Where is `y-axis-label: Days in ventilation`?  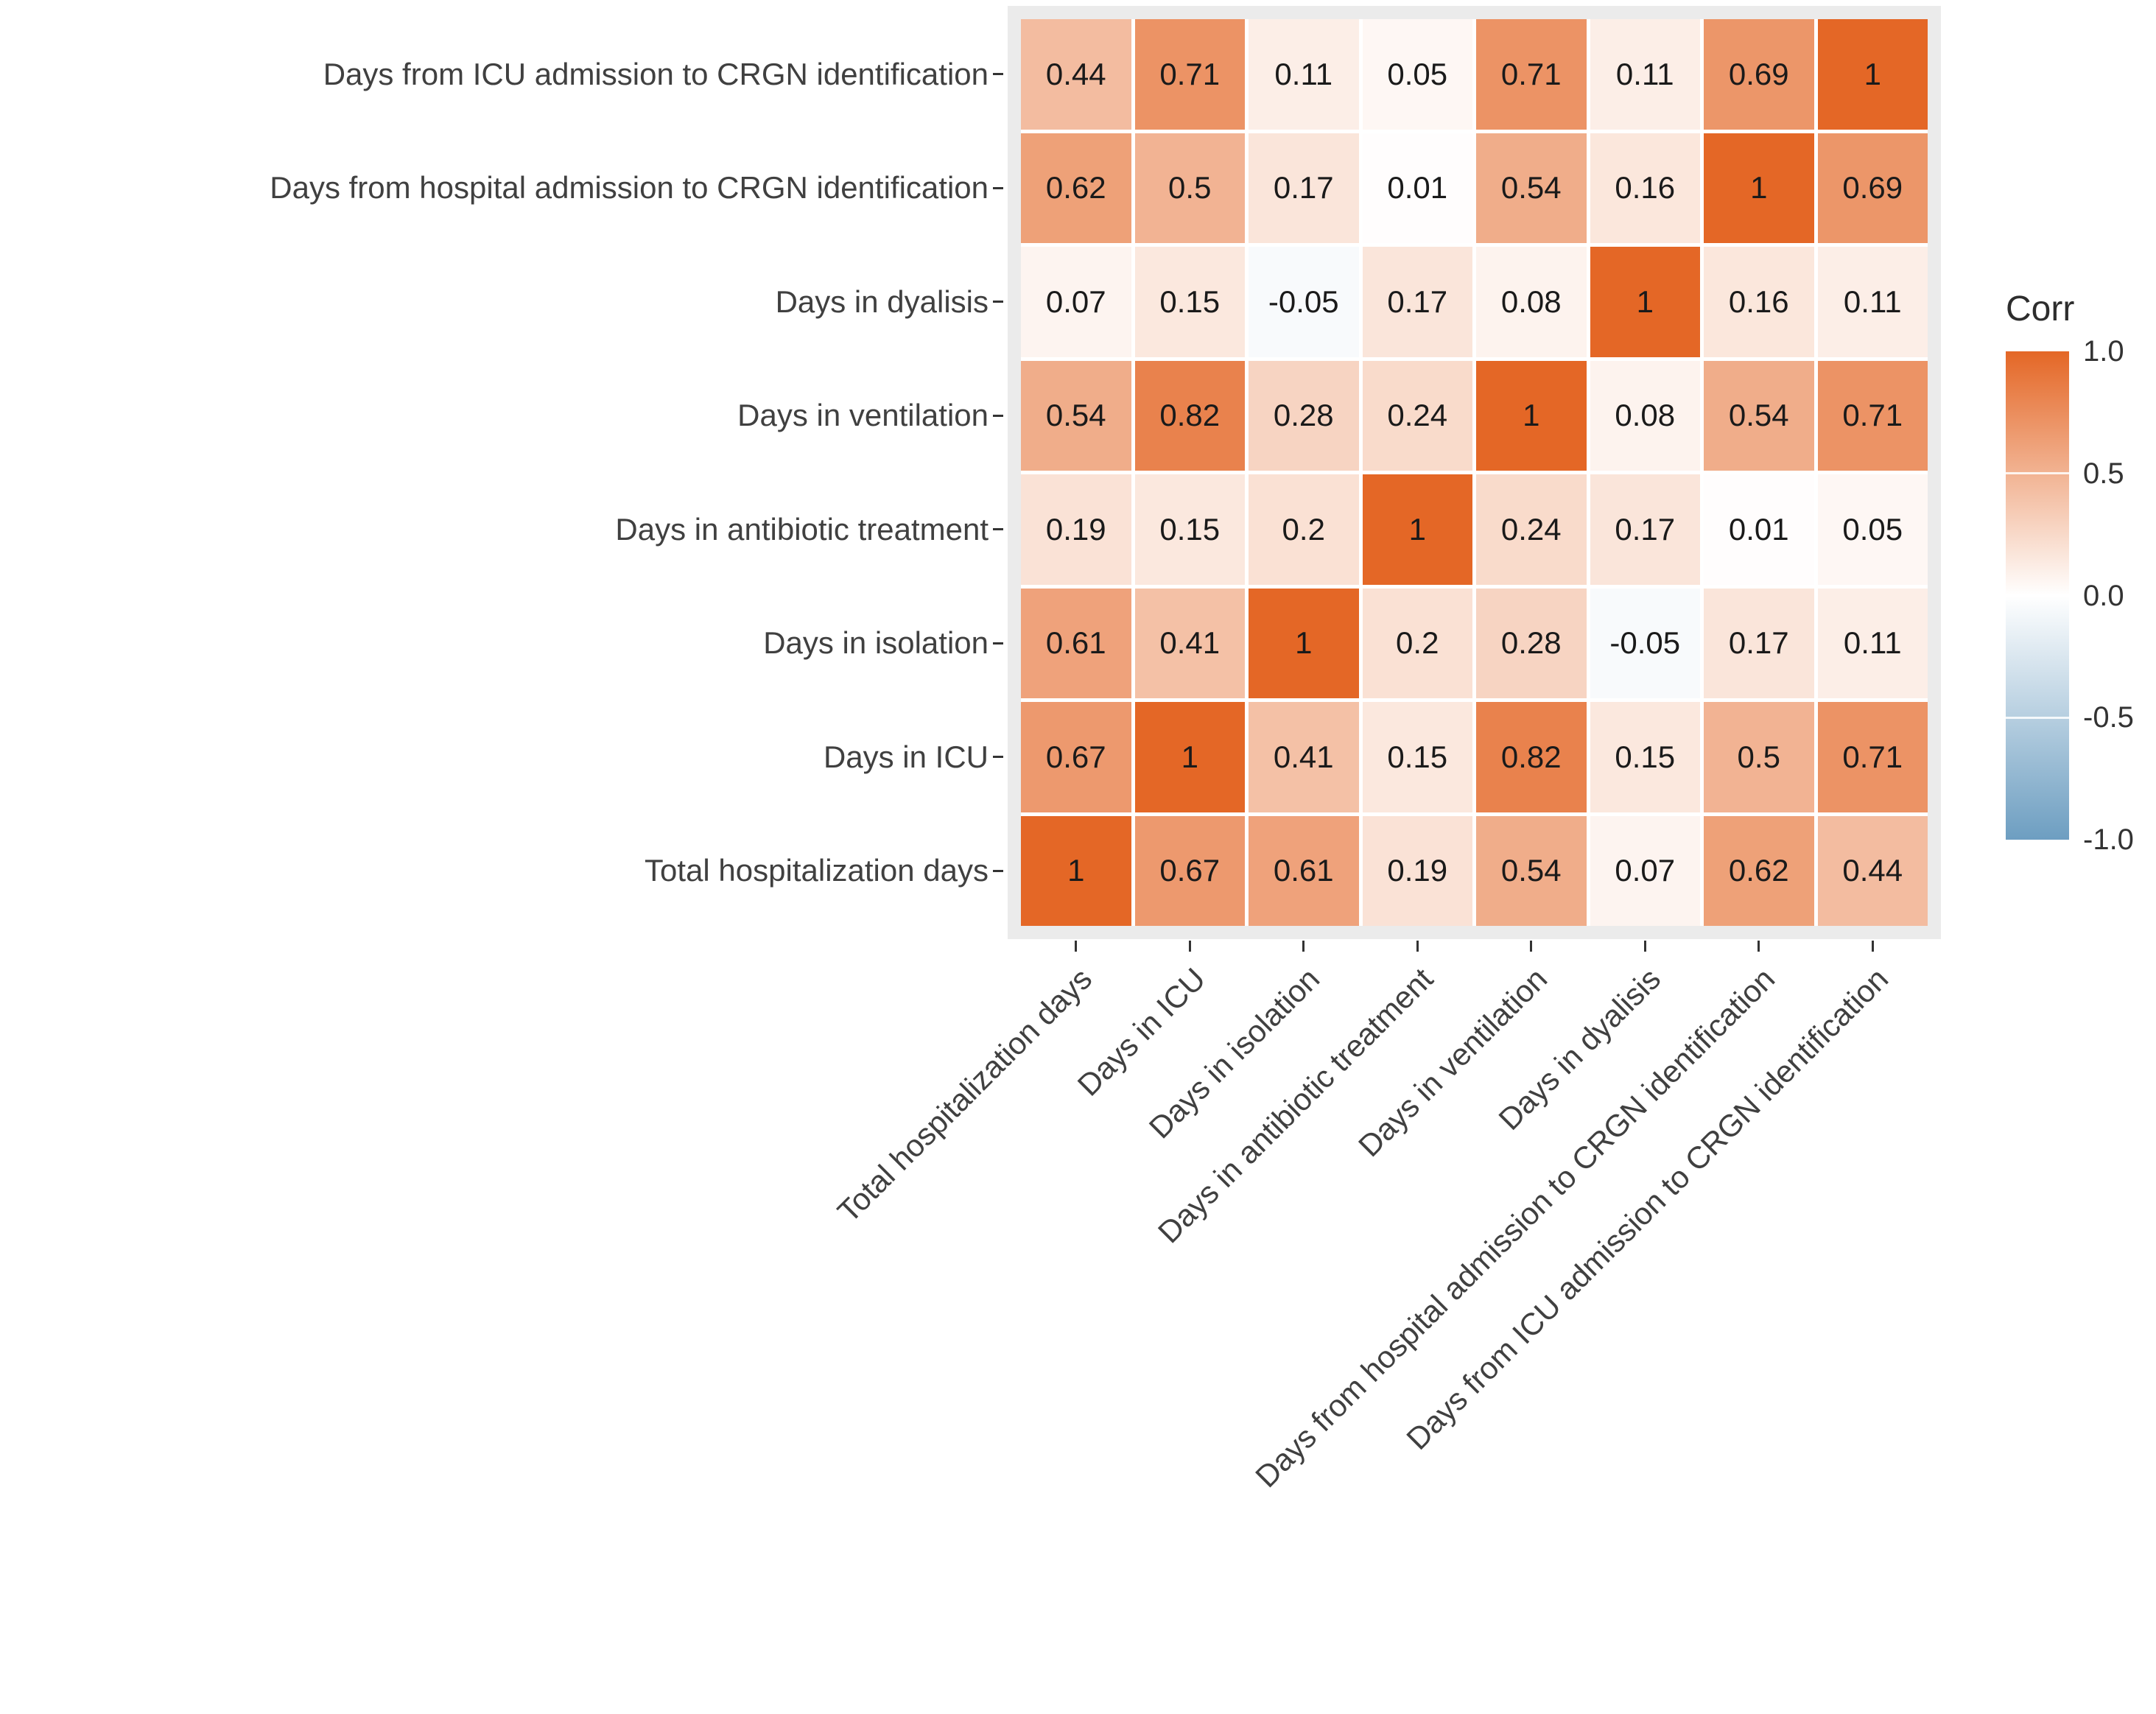
y-axis-label: Days in ventilation is located at coordinates (863, 415).